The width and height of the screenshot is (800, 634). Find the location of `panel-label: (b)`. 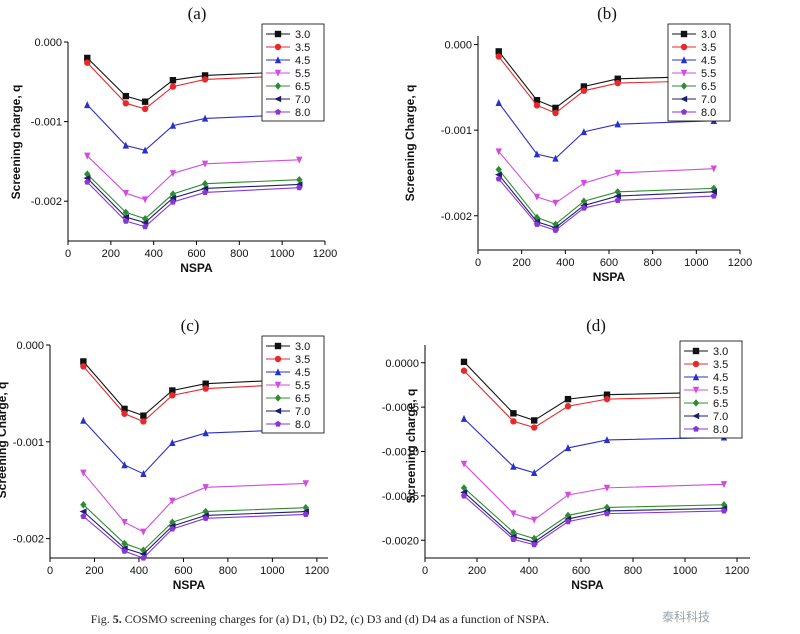

panel-label: (b) is located at coordinates (607, 13).